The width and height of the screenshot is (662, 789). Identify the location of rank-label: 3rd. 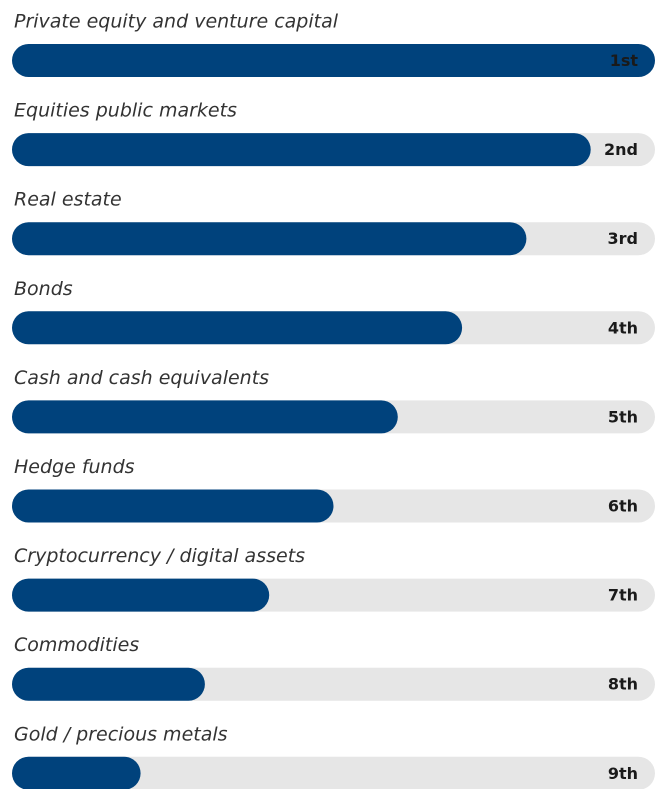
(623, 238).